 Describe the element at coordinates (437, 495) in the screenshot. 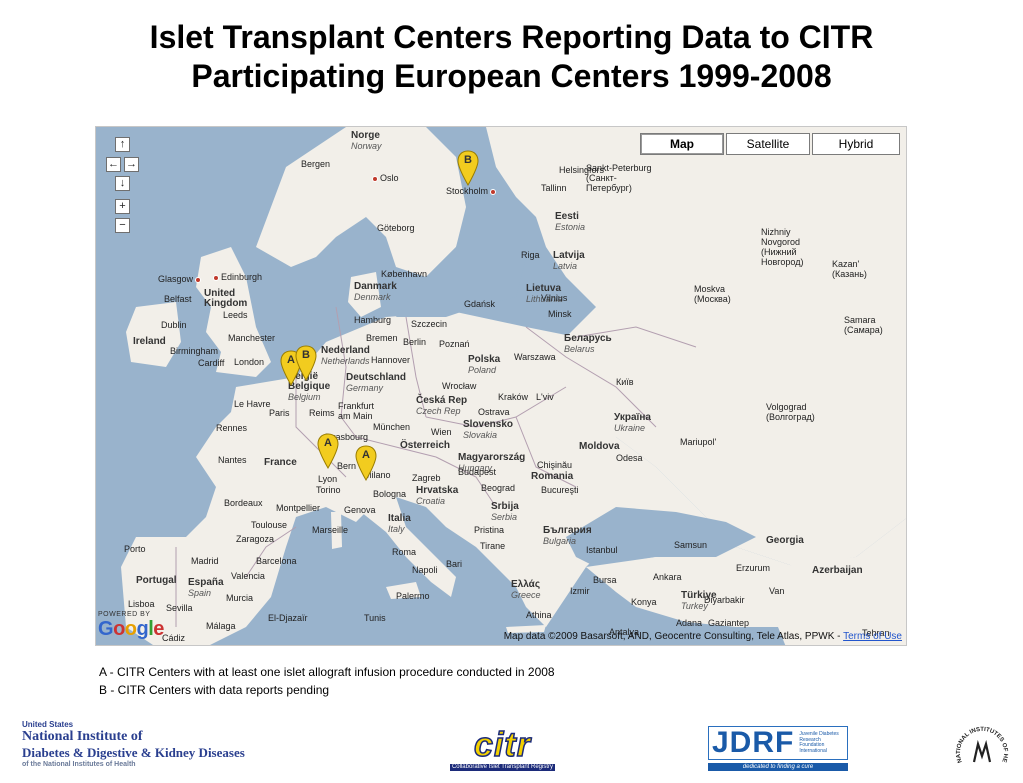

I see `country-label: Hrvatska Croatia` at that location.